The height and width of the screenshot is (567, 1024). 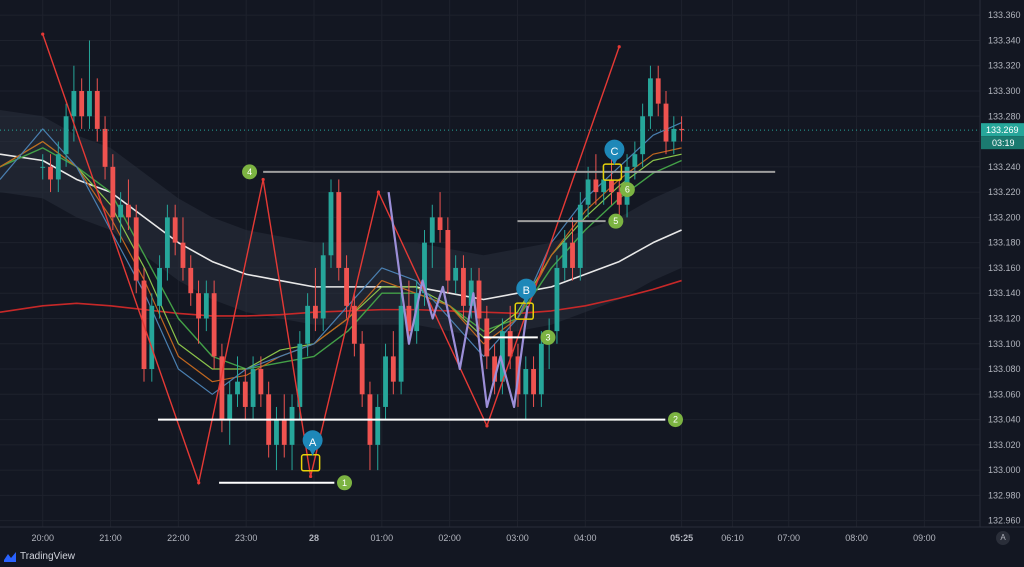 What do you see at coordinates (1003, 538) in the screenshot?
I see `auto-scale-button: A` at bounding box center [1003, 538].